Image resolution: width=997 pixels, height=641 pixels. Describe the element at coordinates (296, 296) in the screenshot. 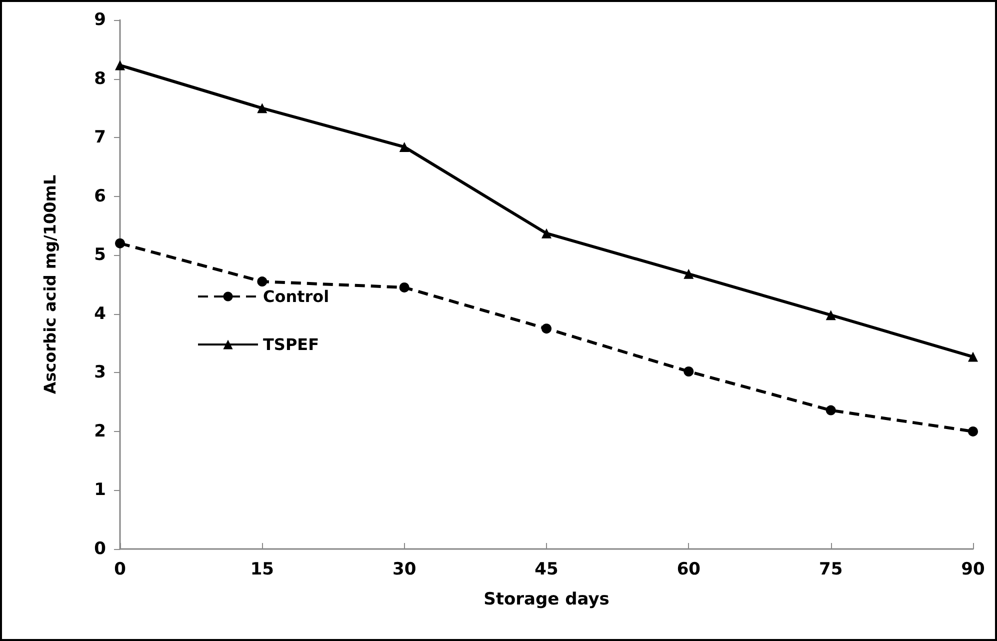

I see `legend-label: Control` at that location.